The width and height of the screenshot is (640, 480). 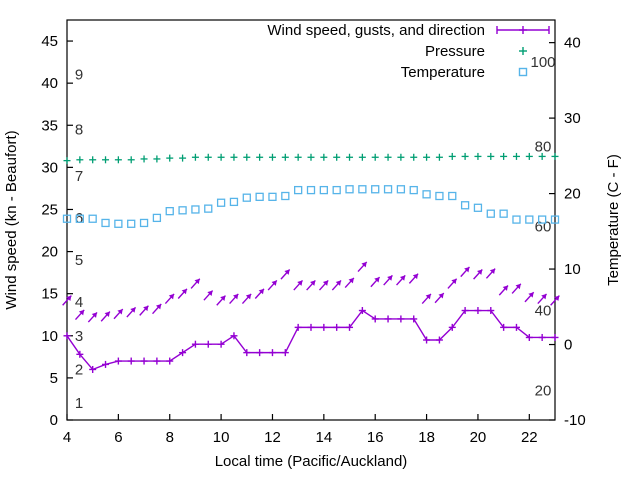 What do you see at coordinates (613, 220) in the screenshot?
I see `y2-axis-title: Temperature (C - F)` at bounding box center [613, 220].